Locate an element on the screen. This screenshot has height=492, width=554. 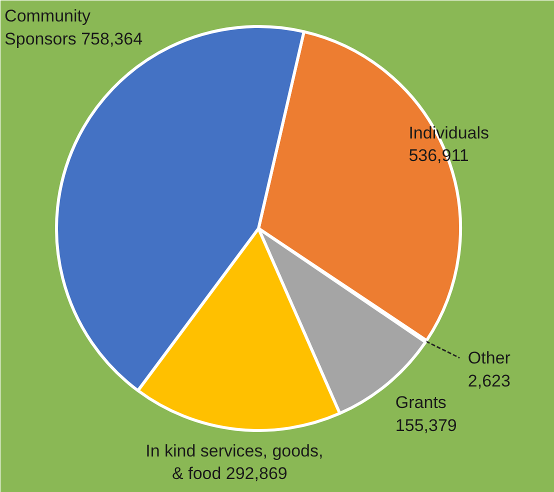
slice-label: Other is located at coordinates (489, 358).